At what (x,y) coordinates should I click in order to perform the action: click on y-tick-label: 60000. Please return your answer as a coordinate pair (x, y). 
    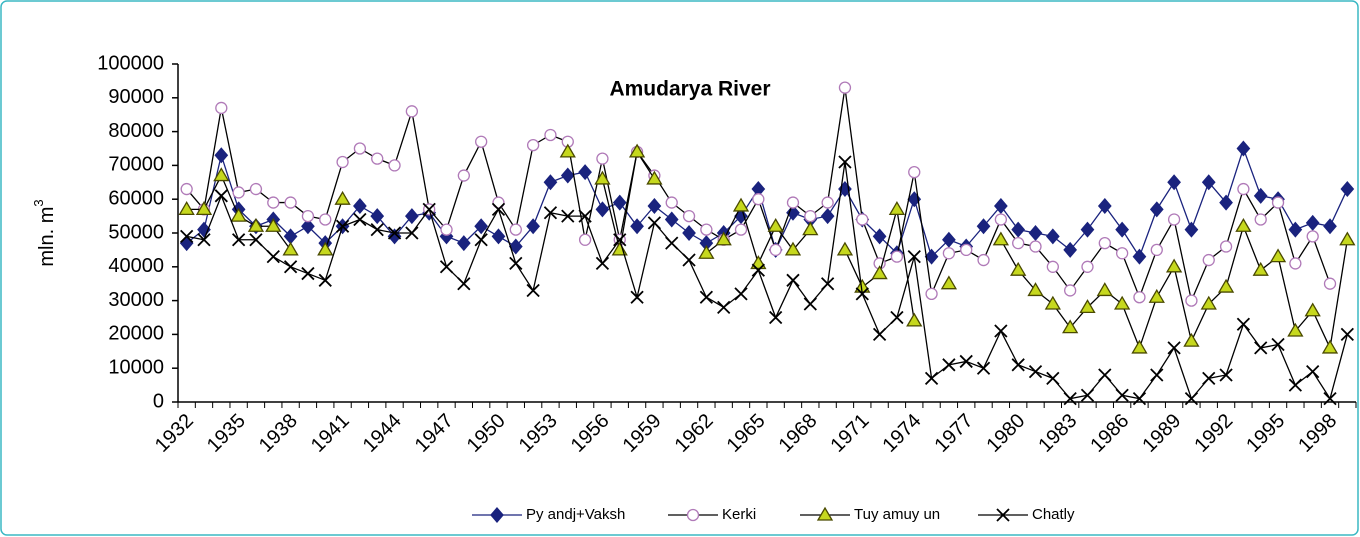
    Looking at the image, I should click on (136, 198).